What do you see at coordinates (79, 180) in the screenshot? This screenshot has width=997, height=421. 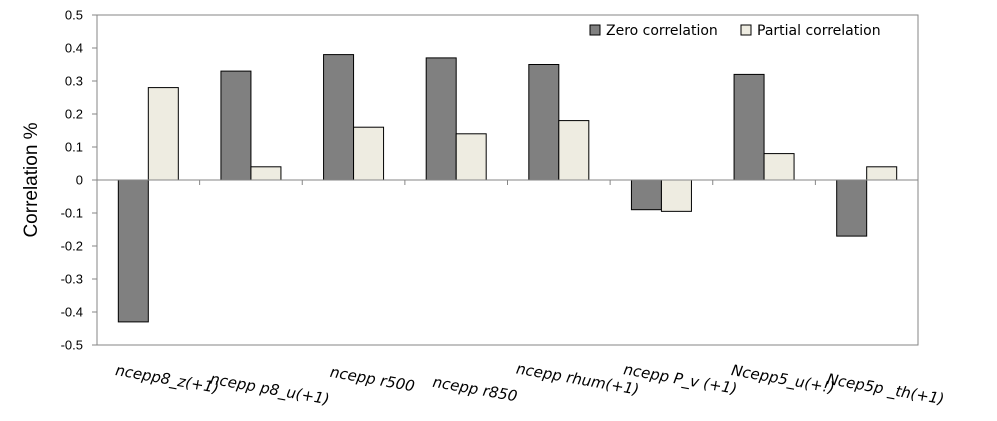 I see `y-tick-label: 0` at bounding box center [79, 180].